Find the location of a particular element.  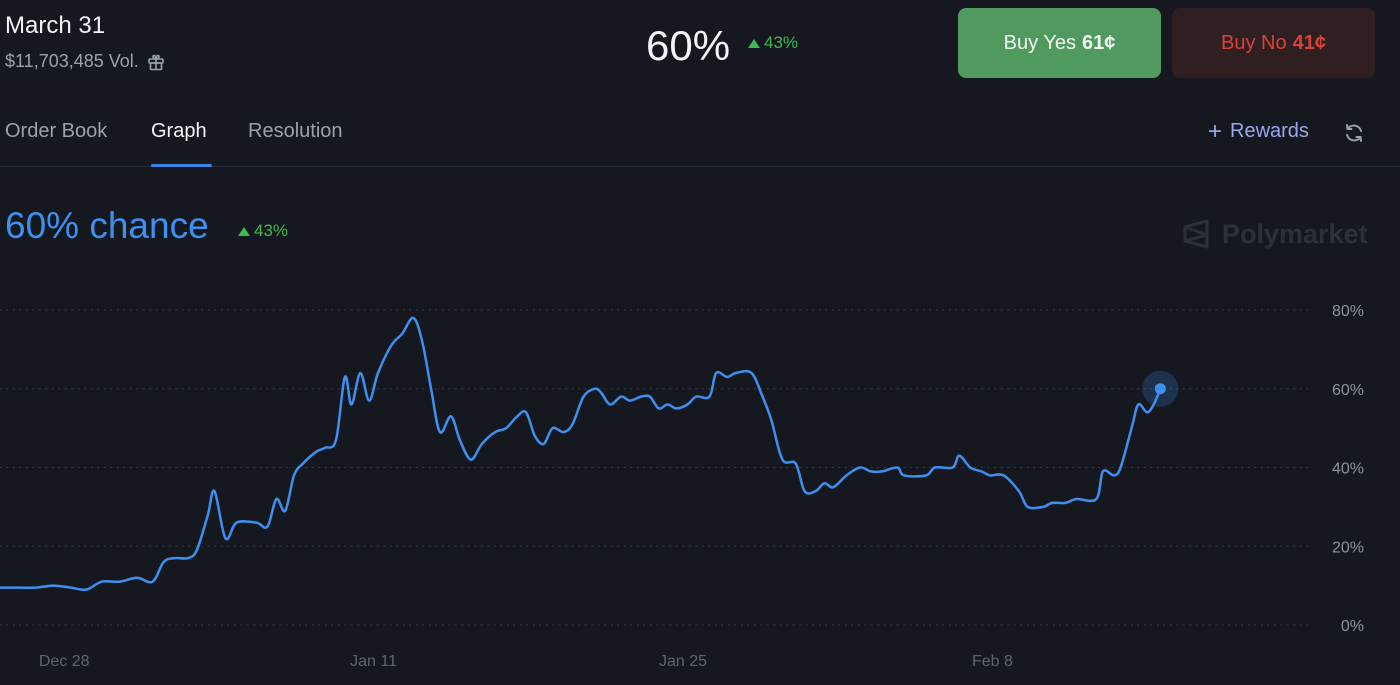

x-tick-label: Feb 8 is located at coordinates (992, 661).